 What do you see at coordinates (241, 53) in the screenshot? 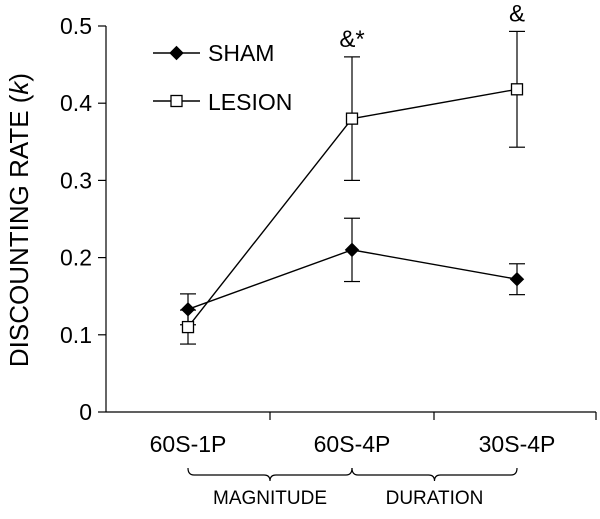
I see `legend-sham-label: SHAM` at bounding box center [241, 53].